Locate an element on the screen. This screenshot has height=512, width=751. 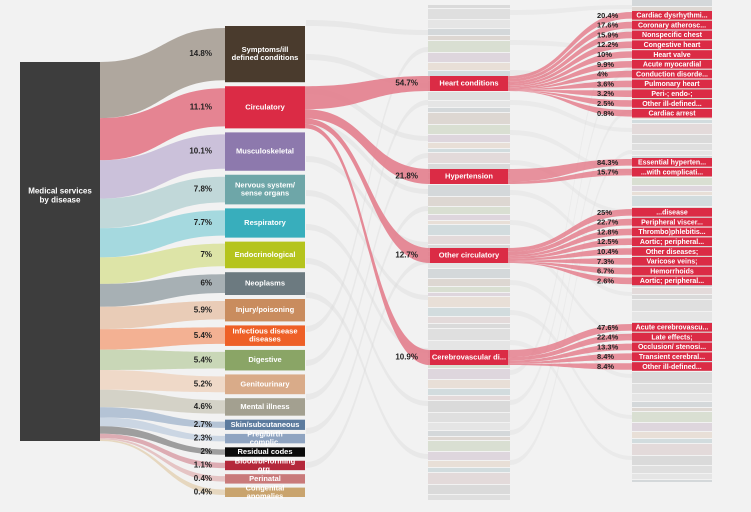
category-label: Infectious disease is located at coordinates (264, 331).